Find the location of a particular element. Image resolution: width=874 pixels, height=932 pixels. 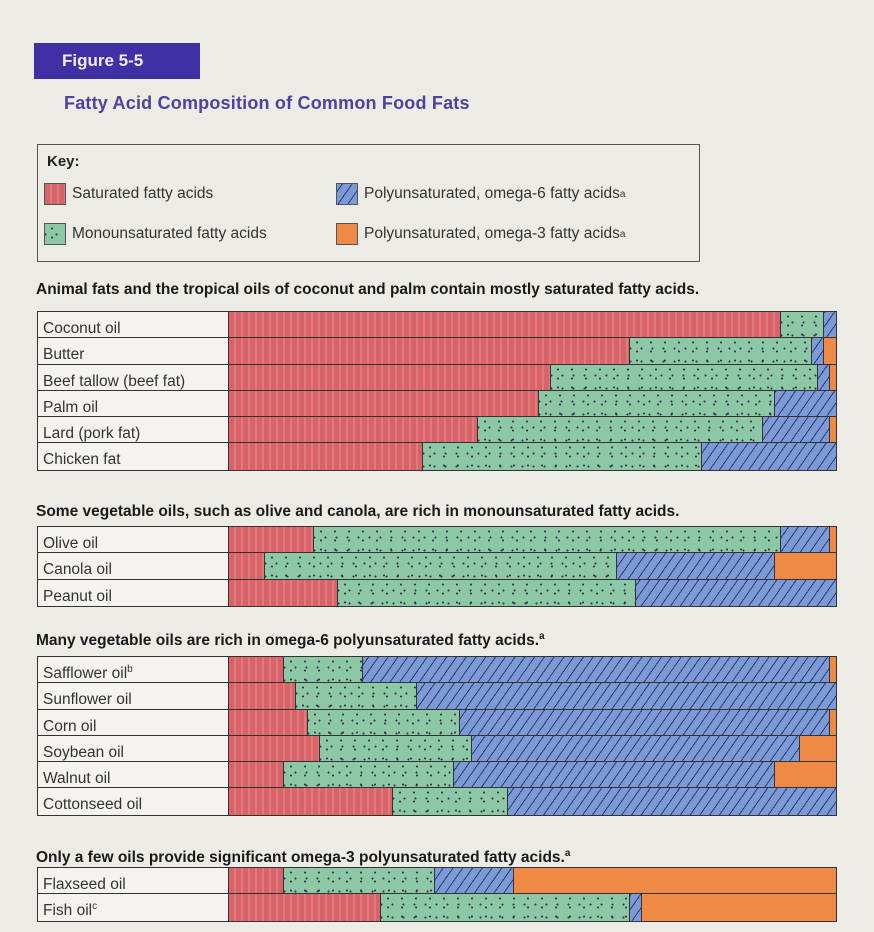

bar-row: Walnut oil is located at coordinates (437, 775).